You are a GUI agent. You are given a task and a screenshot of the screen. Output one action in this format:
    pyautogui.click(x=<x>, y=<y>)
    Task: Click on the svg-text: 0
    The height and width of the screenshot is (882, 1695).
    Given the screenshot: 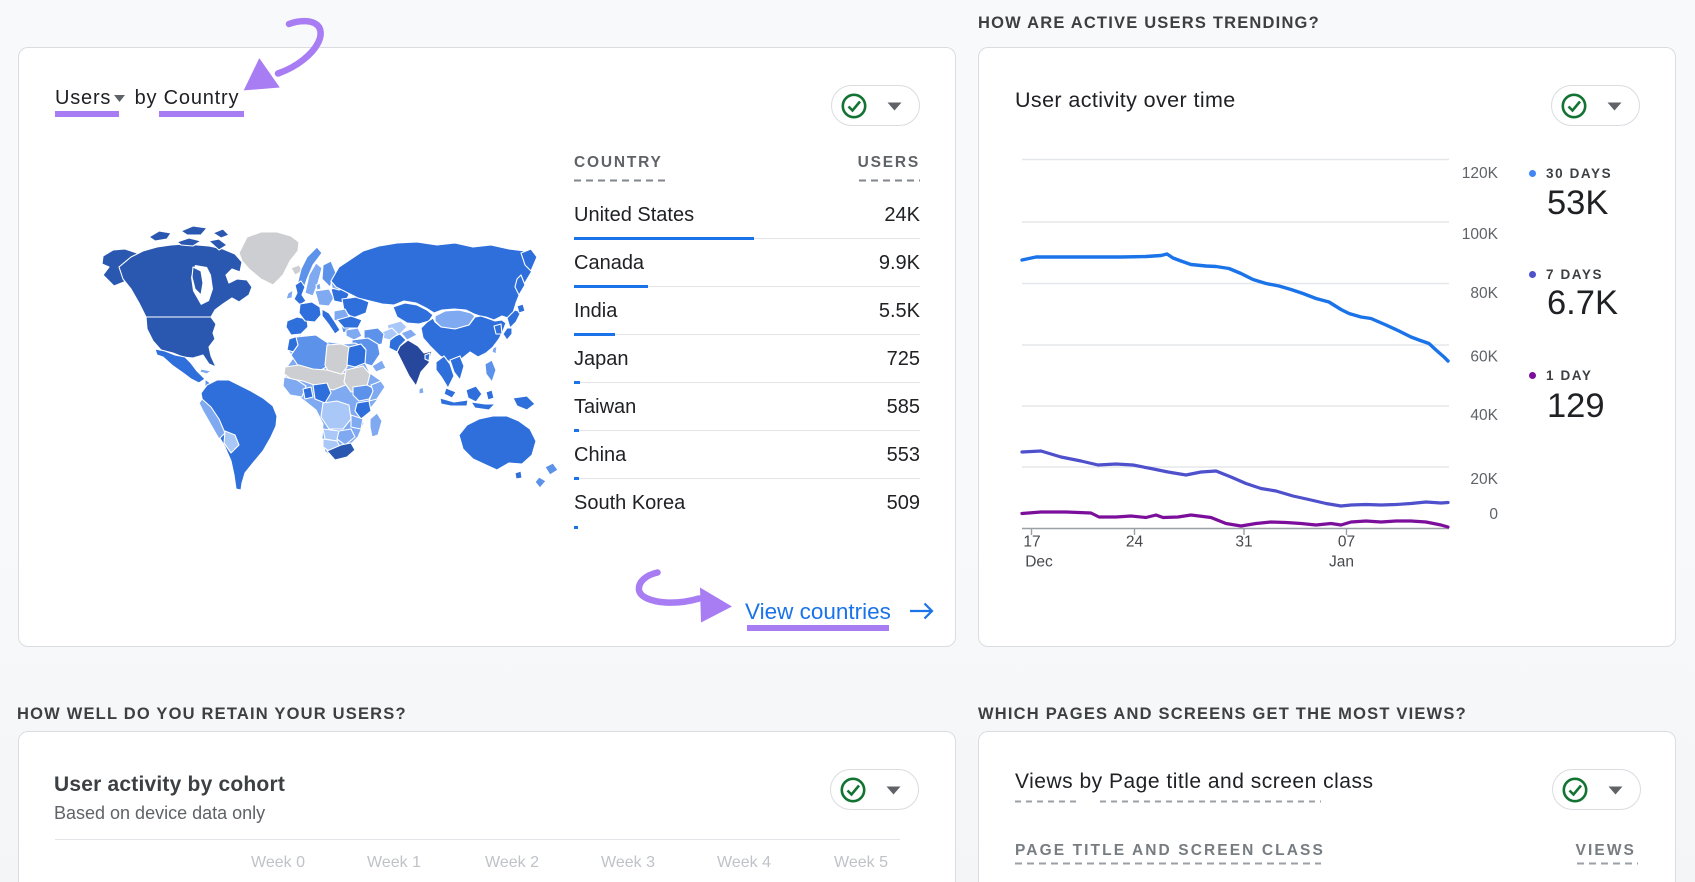 What is the action you would take?
    pyautogui.click(x=1493, y=514)
    